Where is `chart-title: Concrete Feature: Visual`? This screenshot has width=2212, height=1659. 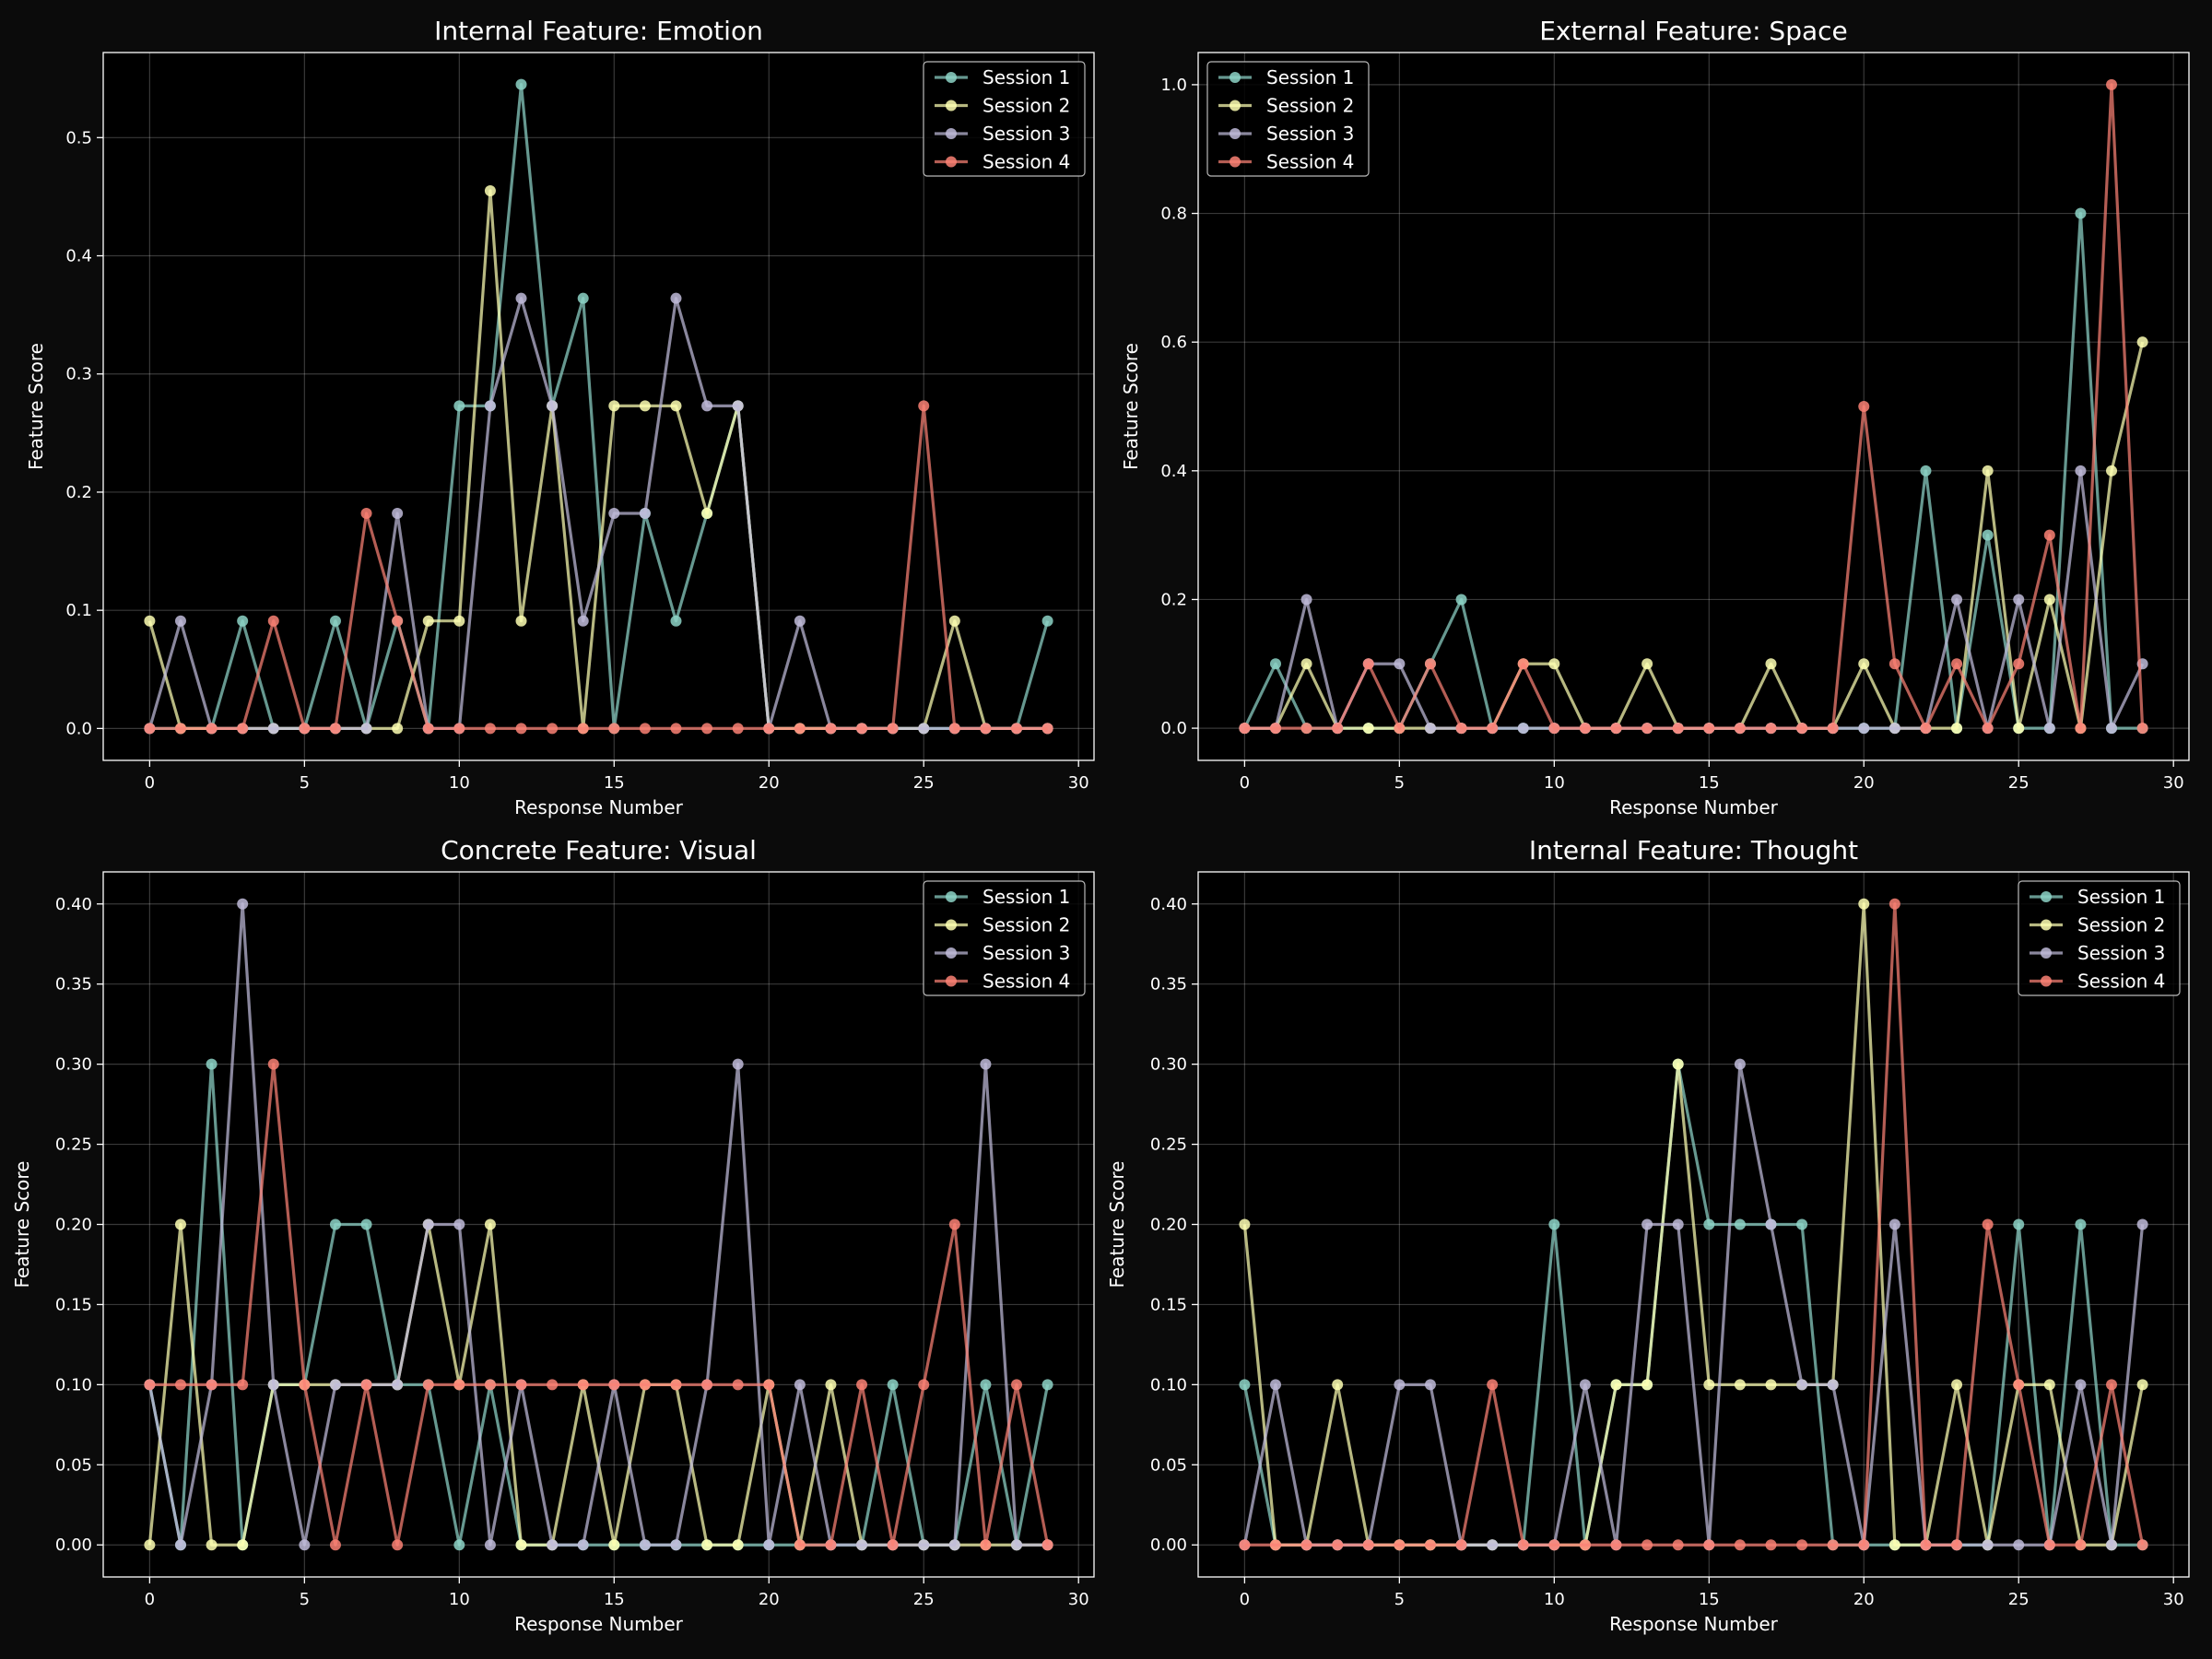 chart-title: Concrete Feature: Visual is located at coordinates (599, 850).